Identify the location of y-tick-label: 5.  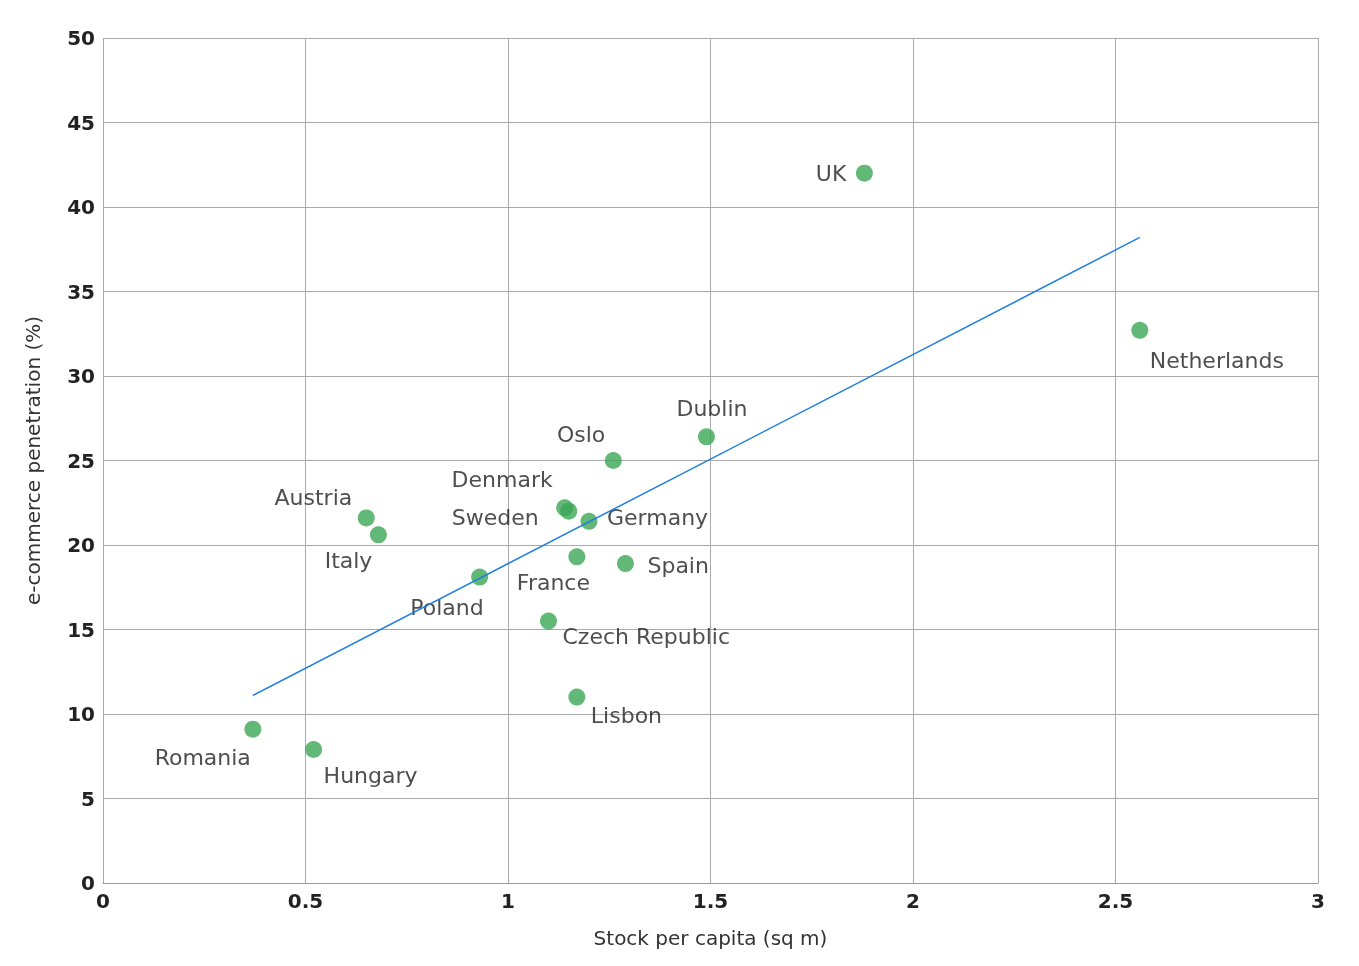
(88, 798).